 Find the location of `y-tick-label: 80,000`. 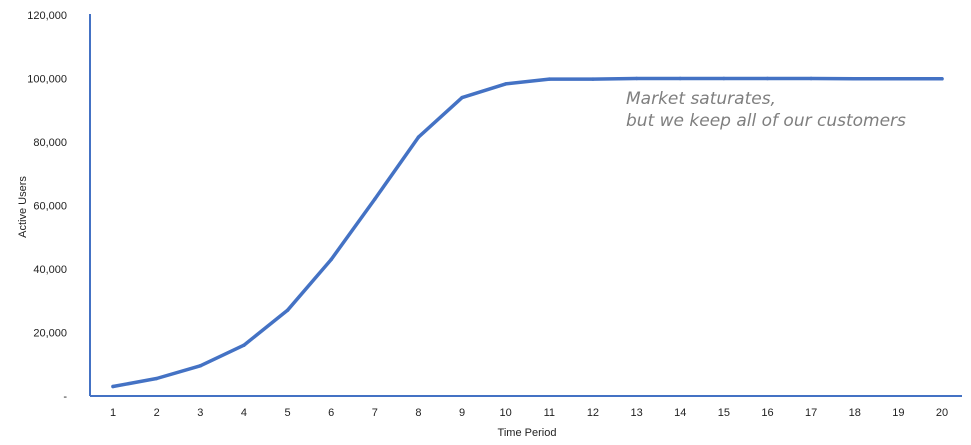

y-tick-label: 80,000 is located at coordinates (50, 143).